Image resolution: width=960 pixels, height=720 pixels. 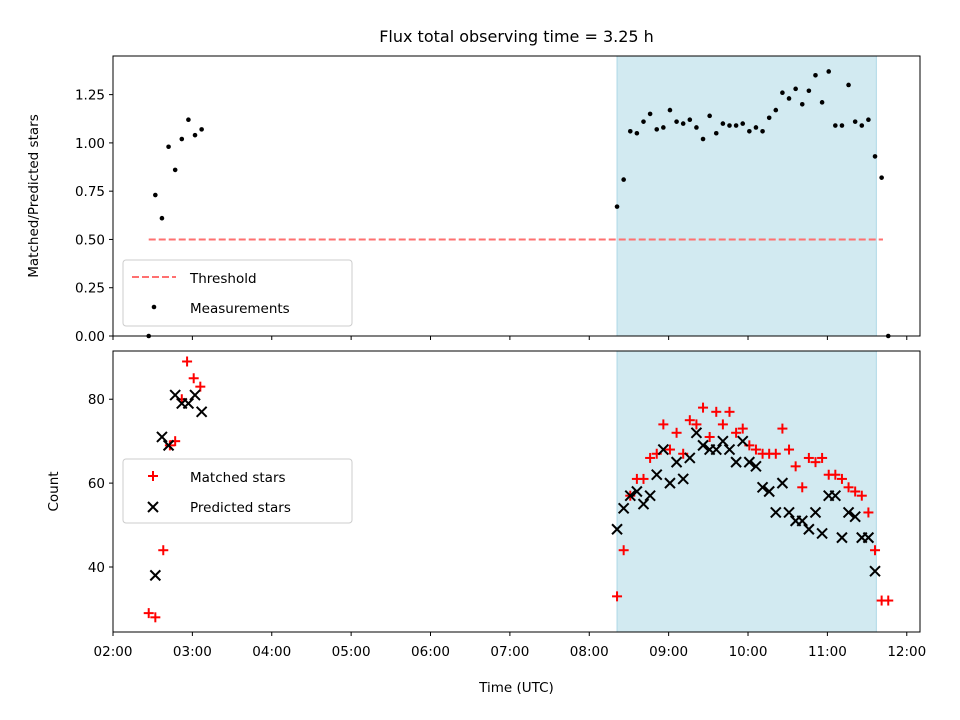 I want to click on x-tick-label: 03:00, so click(x=192, y=652).